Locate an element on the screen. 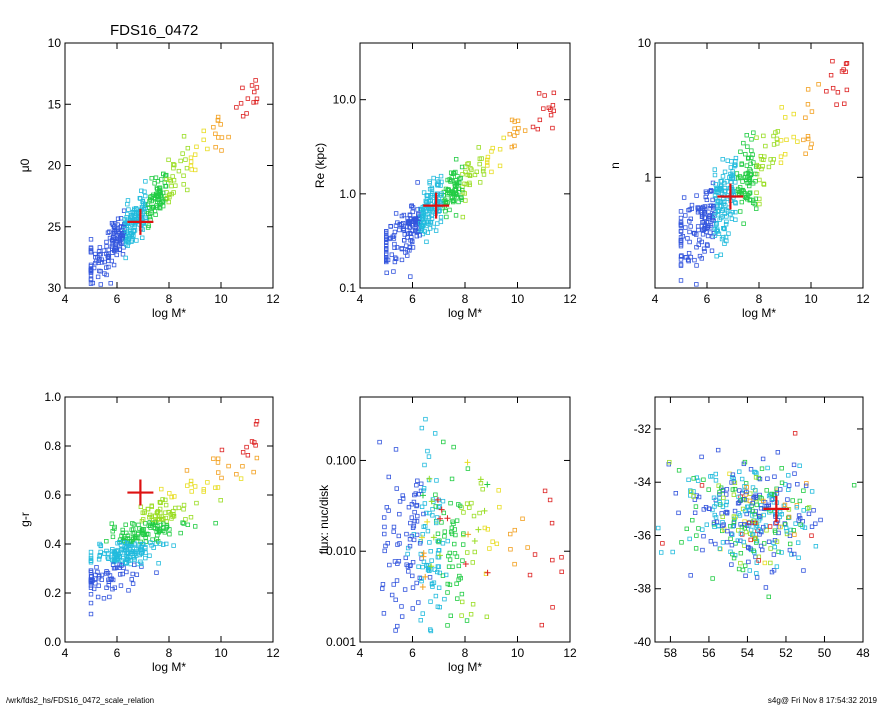  x-tick-label: 56 is located at coordinates (709, 653).